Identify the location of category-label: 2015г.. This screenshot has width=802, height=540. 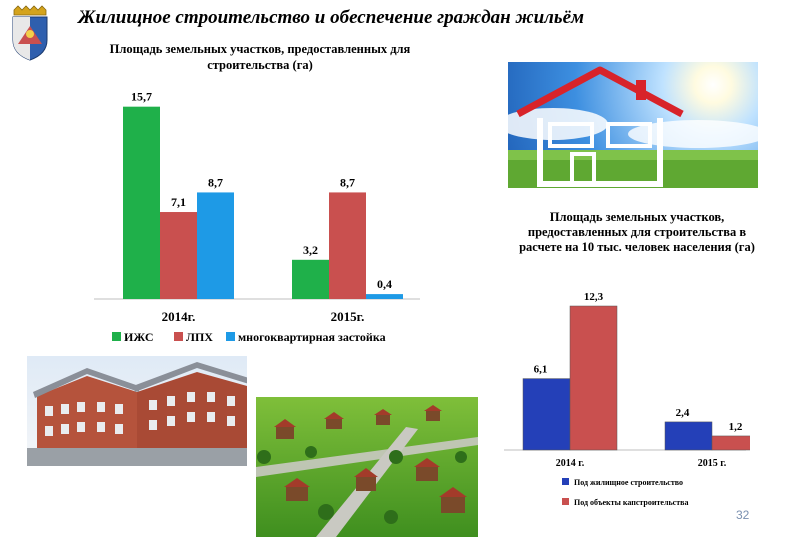
(348, 316).